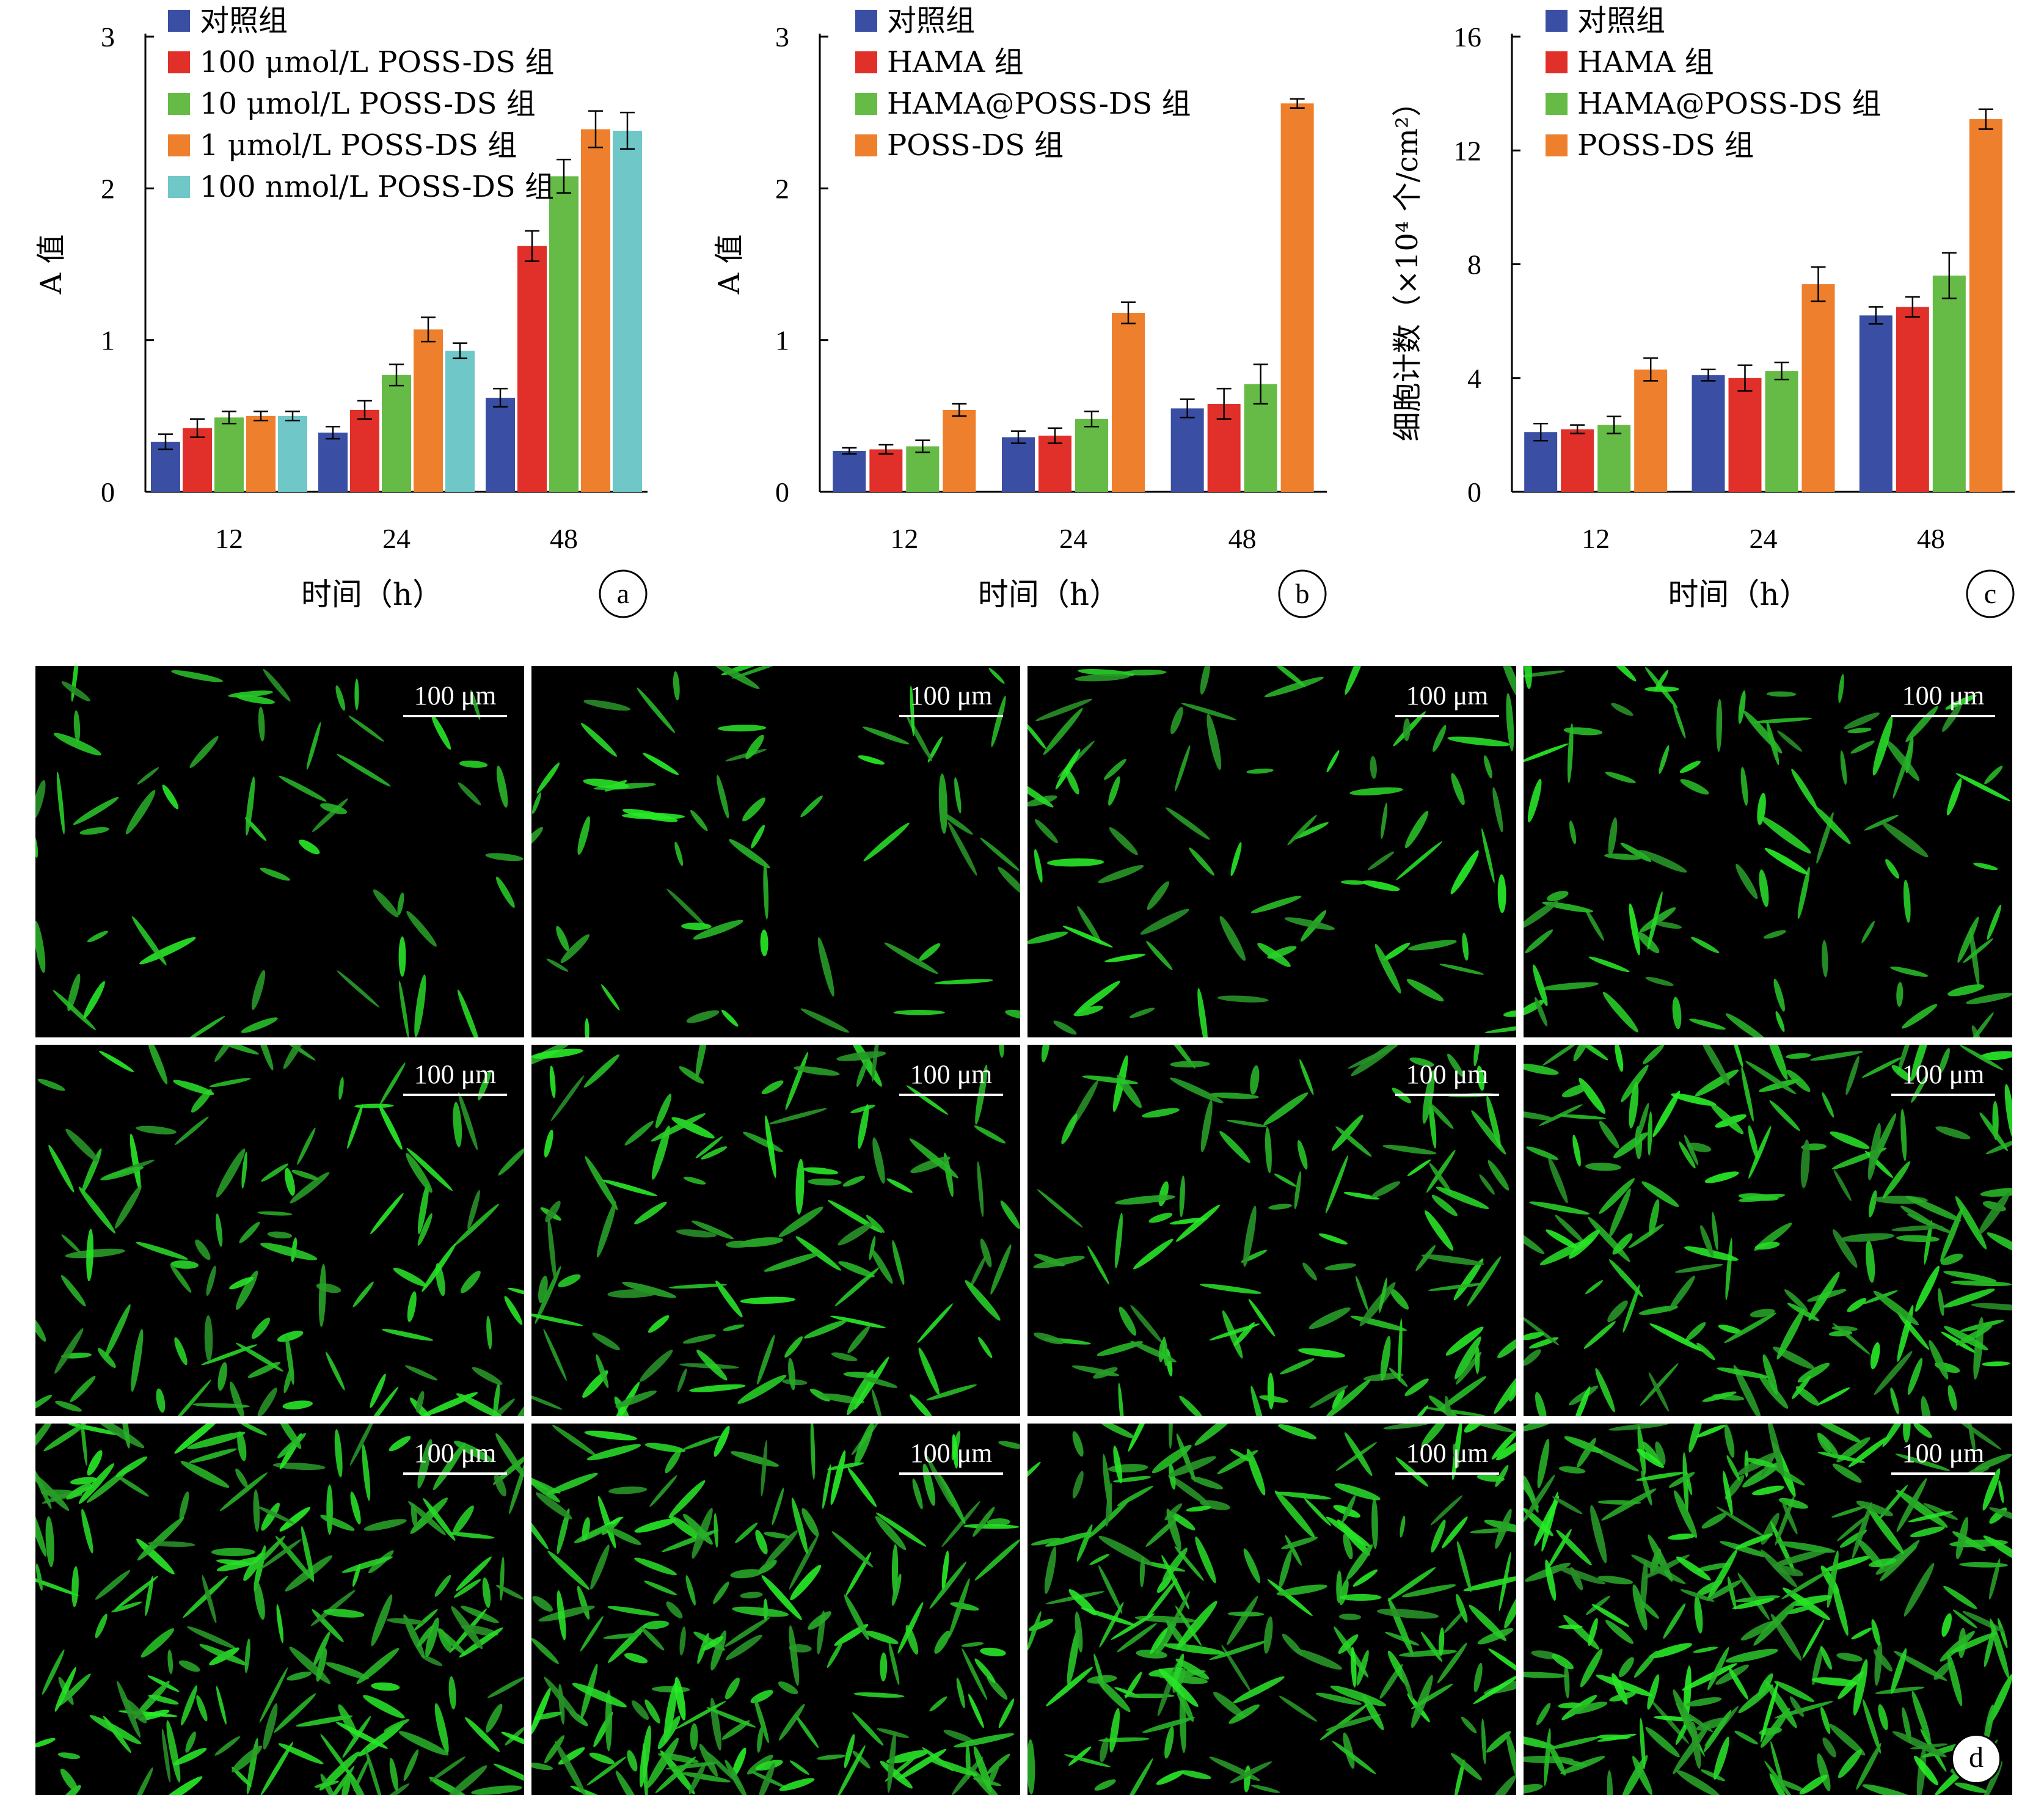 The width and height of the screenshot is (2044, 1795). Describe the element at coordinates (1039, 104) in the screenshot. I see `chart-b-legend-label: HAMA@POSS-DS 组` at that location.